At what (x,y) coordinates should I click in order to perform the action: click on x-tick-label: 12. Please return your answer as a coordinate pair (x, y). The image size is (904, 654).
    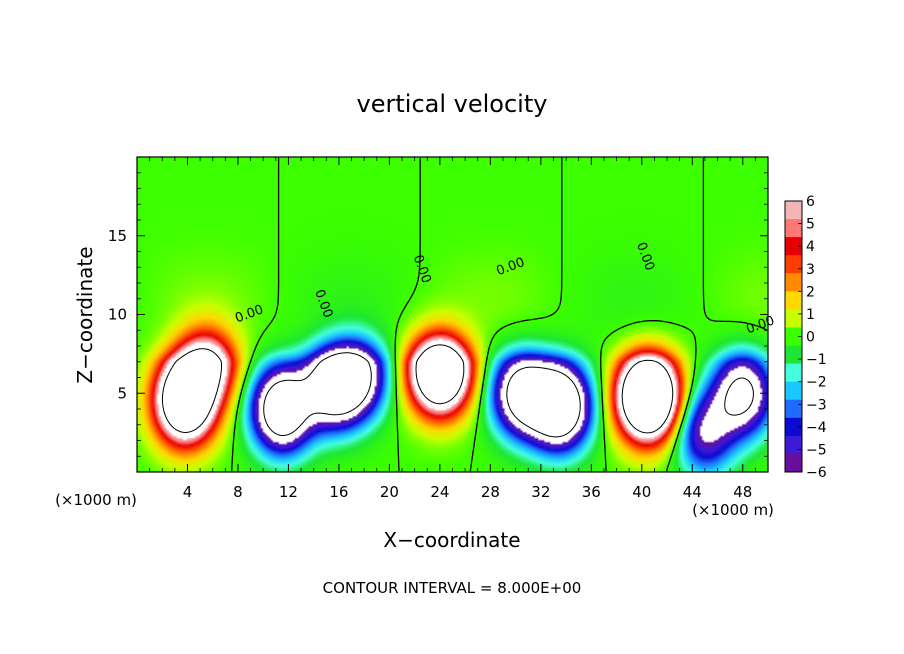
    Looking at the image, I should click on (288, 492).